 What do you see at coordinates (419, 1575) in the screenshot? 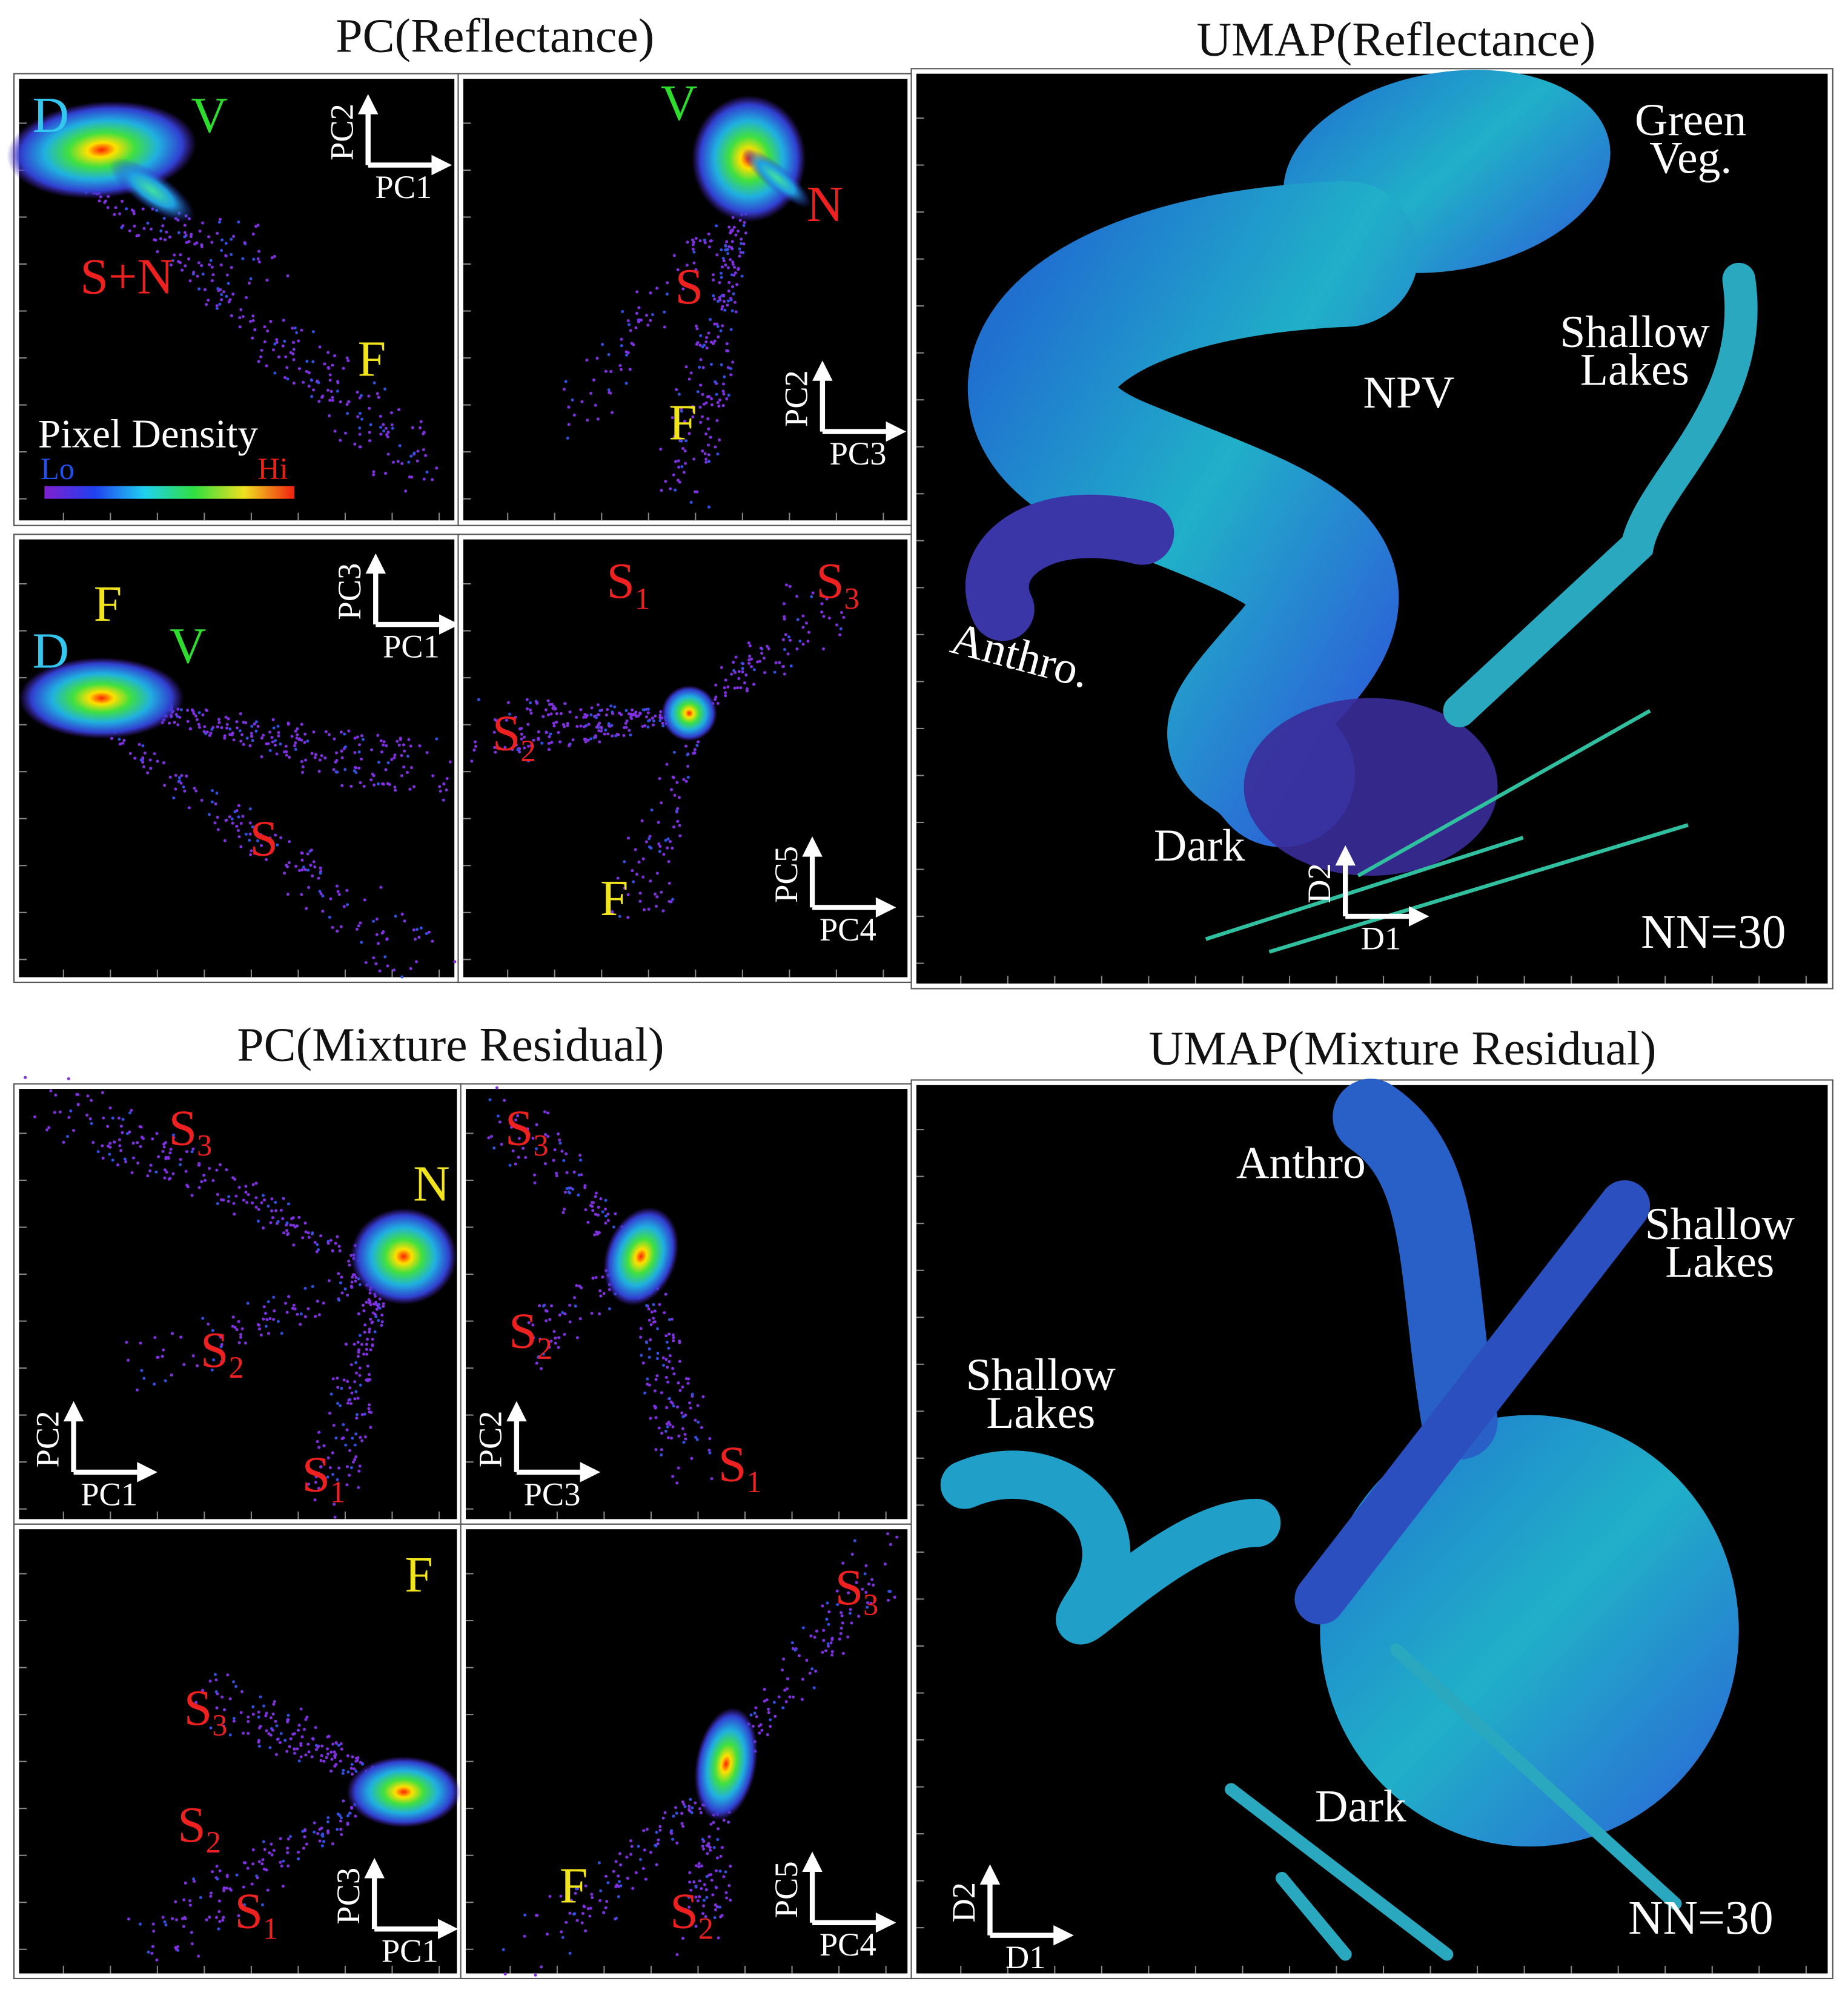
I see `region-label: F` at bounding box center [419, 1575].